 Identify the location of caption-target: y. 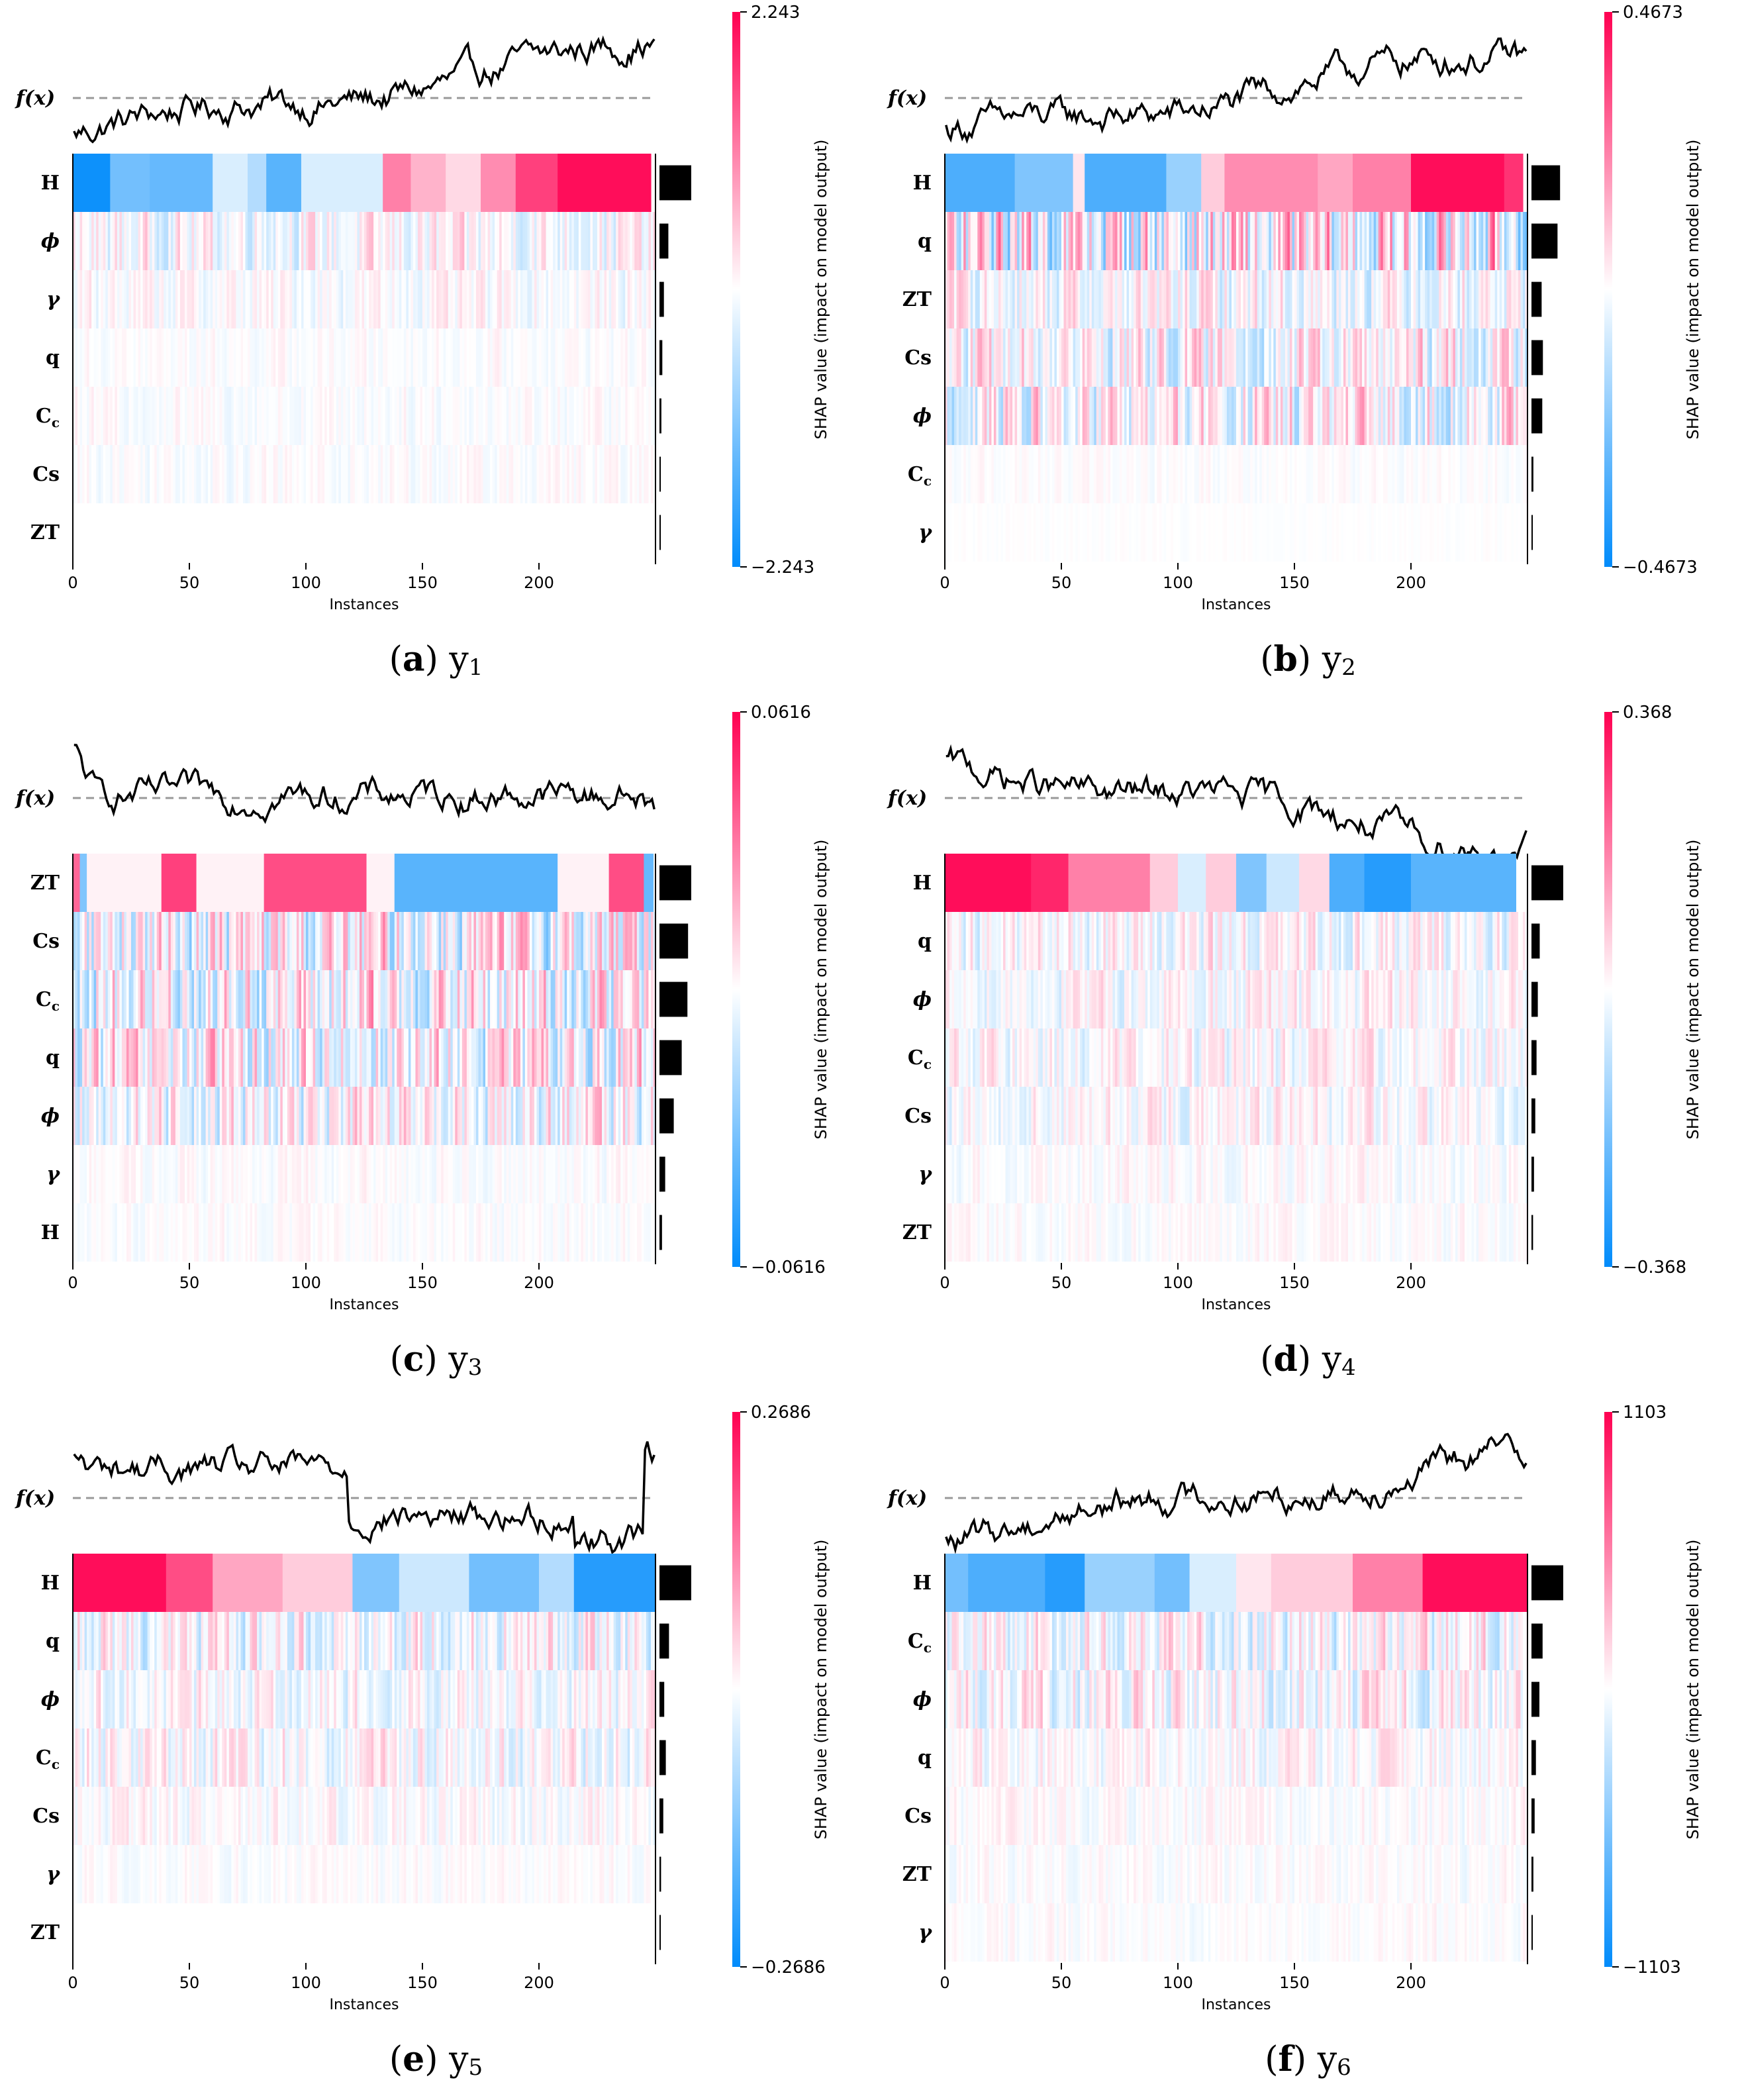
(458, 1359).